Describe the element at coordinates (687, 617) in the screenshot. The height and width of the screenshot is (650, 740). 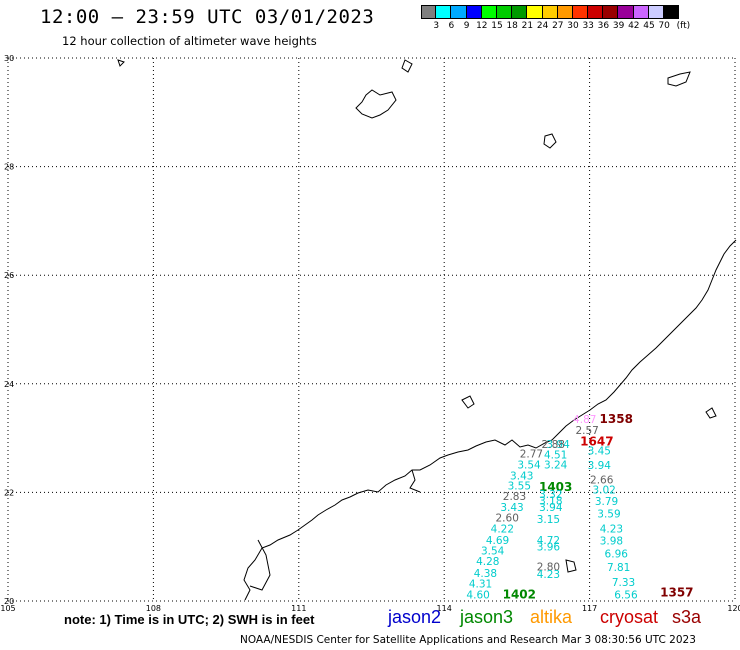
I see `satellite-label-s3a: s3a` at that location.